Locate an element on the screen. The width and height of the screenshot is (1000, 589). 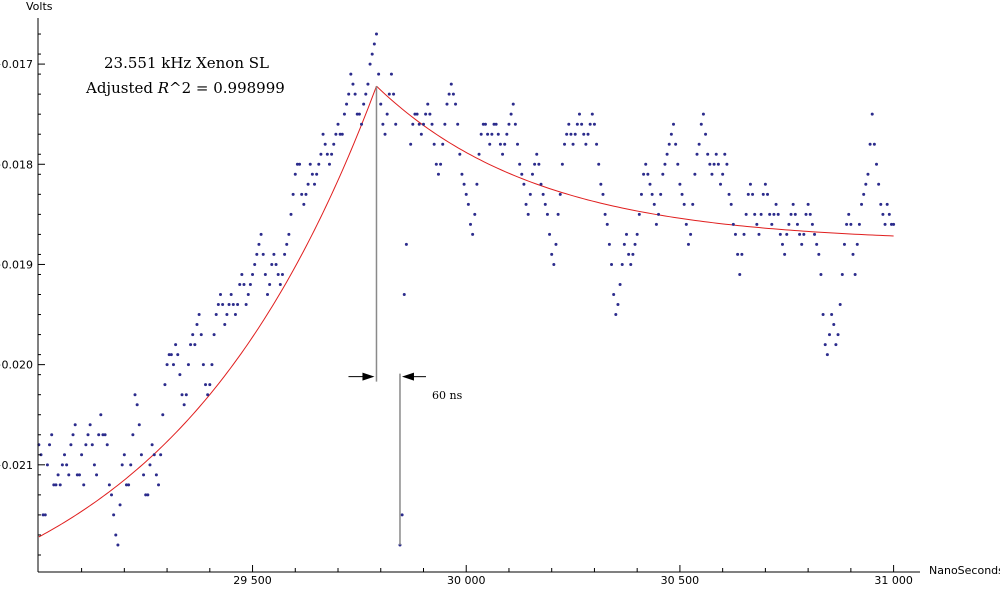
y-tick-label: −0.017 is located at coordinates (16, 64).